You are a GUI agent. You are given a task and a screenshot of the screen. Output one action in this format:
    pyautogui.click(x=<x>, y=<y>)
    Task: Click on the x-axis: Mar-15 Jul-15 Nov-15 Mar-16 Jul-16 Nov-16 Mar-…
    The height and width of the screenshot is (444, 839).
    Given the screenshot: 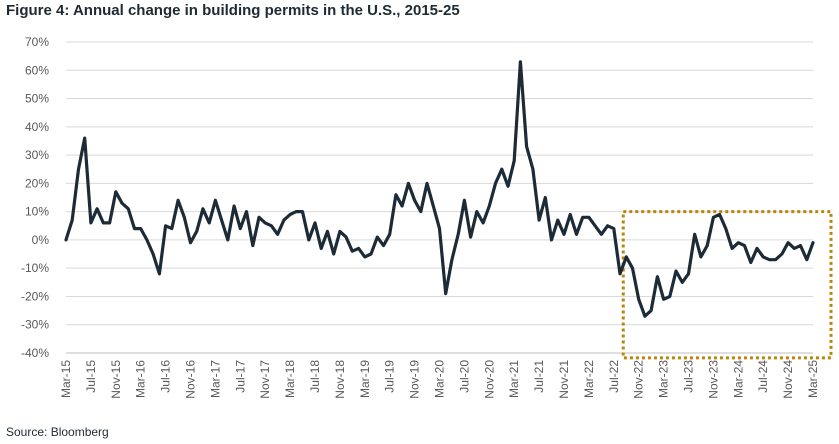 What is the action you would take?
    pyautogui.click(x=439, y=375)
    